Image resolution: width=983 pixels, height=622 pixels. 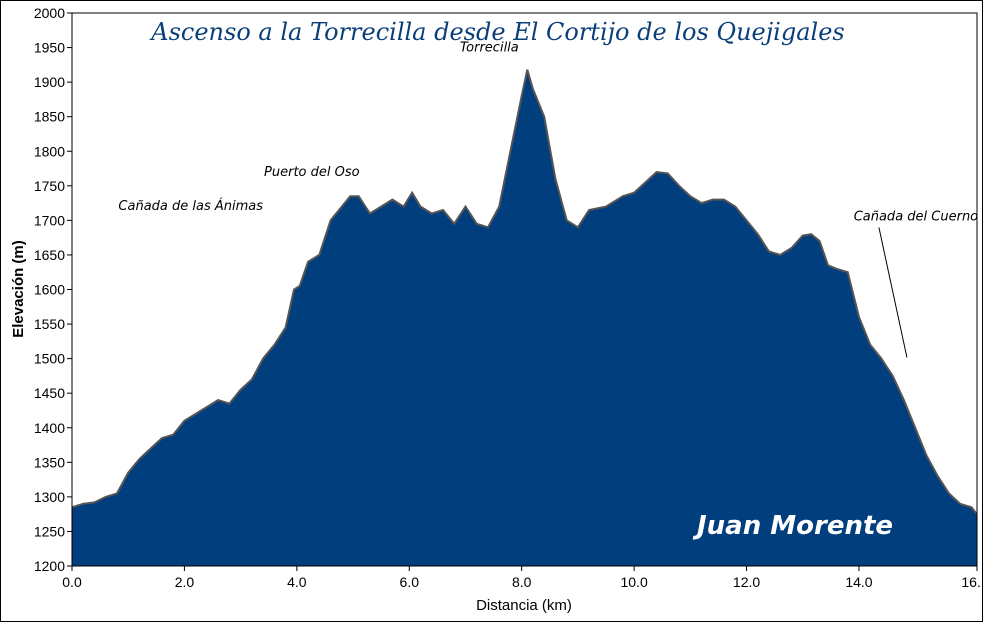 What do you see at coordinates (792, 526) in the screenshot?
I see `author-label: Juan Morente` at bounding box center [792, 526].